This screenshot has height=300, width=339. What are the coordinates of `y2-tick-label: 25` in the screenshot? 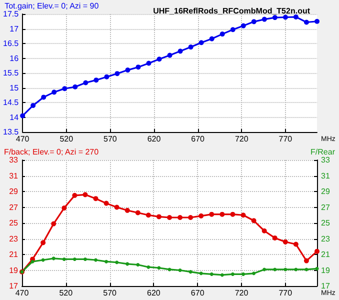 It's located at (325, 223).